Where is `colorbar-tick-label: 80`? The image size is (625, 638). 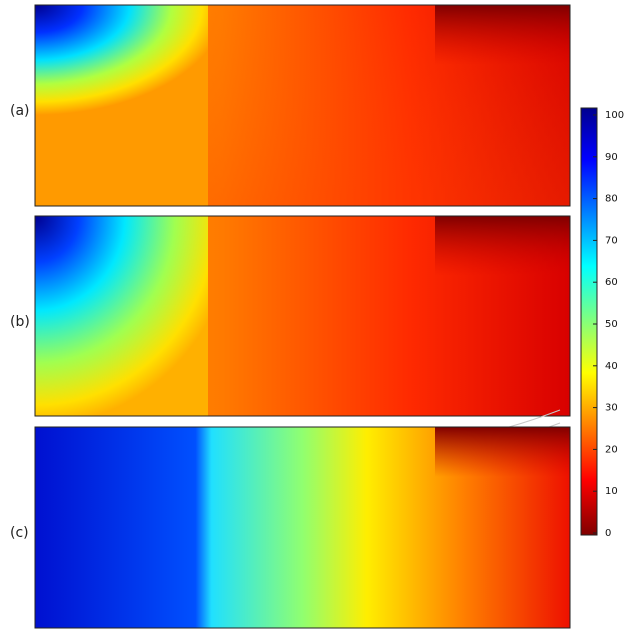
colorbar-tick-label: 80 is located at coordinates (611, 199).